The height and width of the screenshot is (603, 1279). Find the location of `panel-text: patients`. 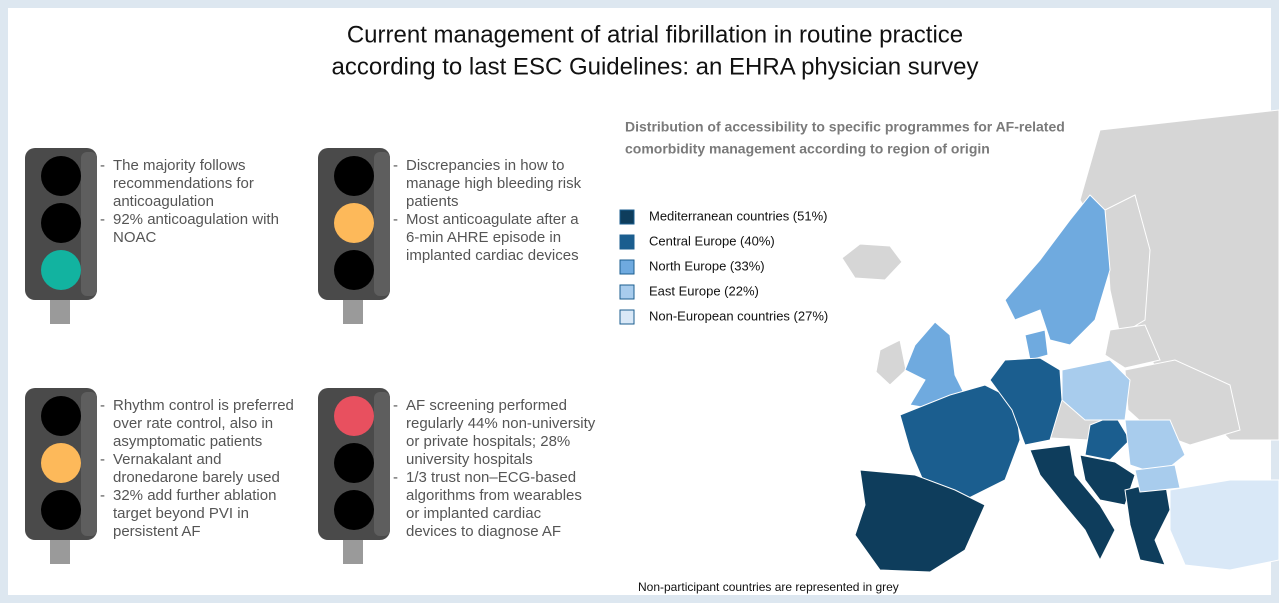

panel-text: patients is located at coordinates (432, 201).